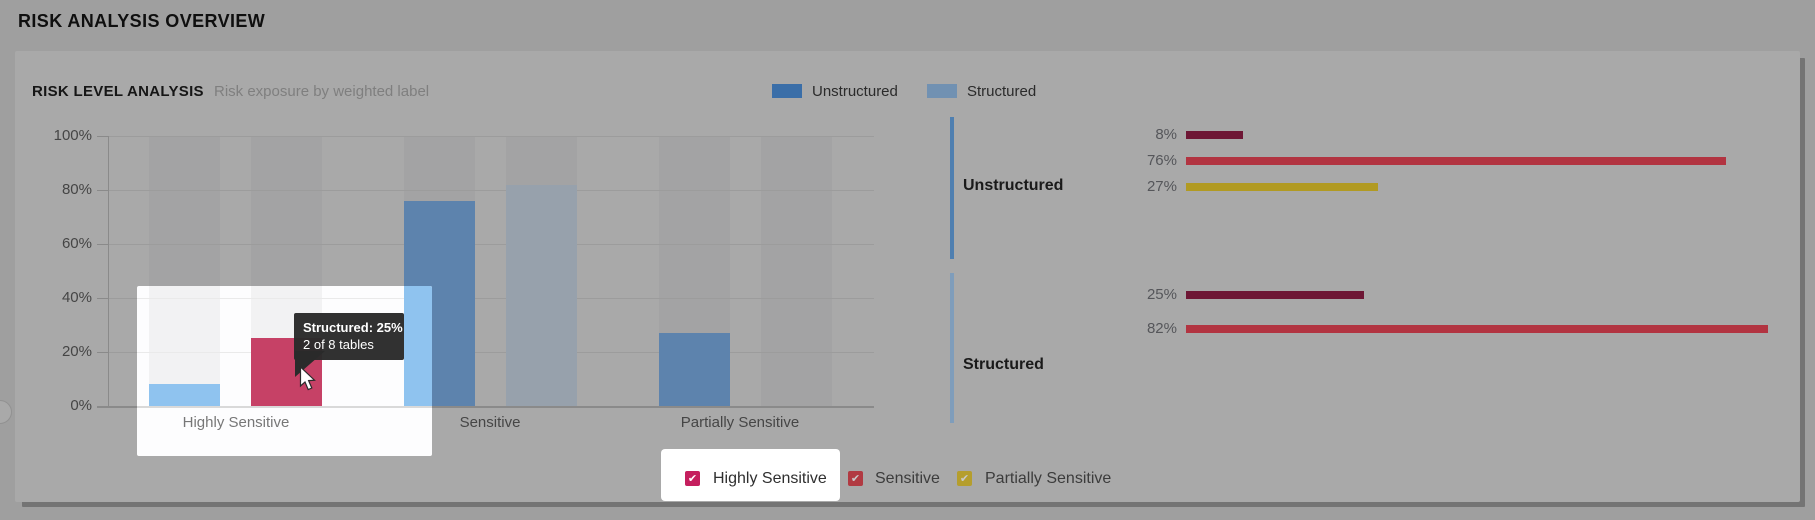 The height and width of the screenshot is (520, 1815). What do you see at coordinates (1214, 135) in the screenshot?
I see `breakdown-bar-unstructured-highly-sensitive` at bounding box center [1214, 135].